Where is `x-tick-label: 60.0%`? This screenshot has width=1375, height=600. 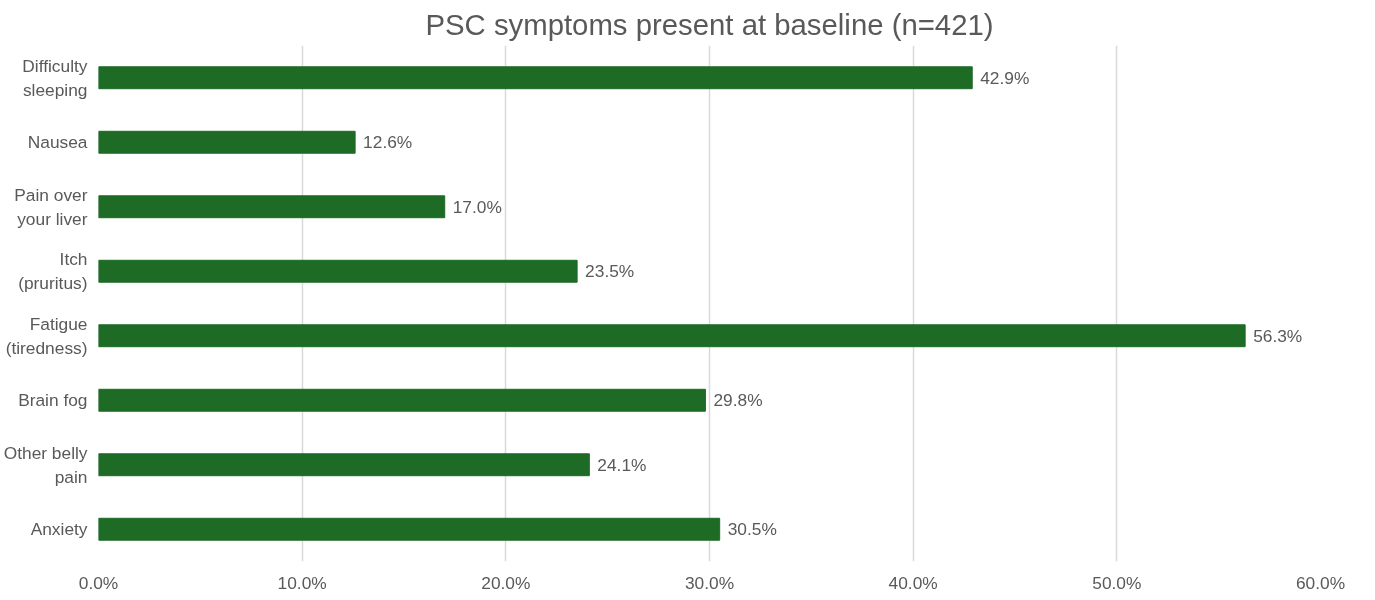
x-tick-label: 60.0% is located at coordinates (1320, 582).